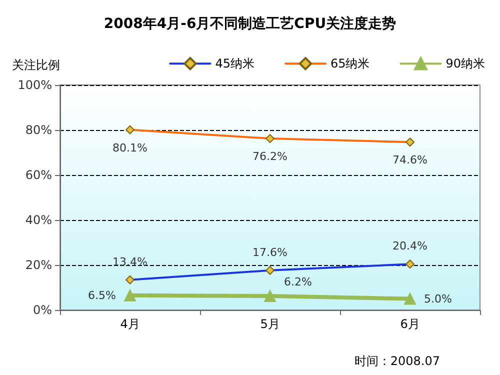 This screenshot has height=375, width=500. Describe the element at coordinates (298, 282) in the screenshot. I see `data-label: 6.2%` at that location.